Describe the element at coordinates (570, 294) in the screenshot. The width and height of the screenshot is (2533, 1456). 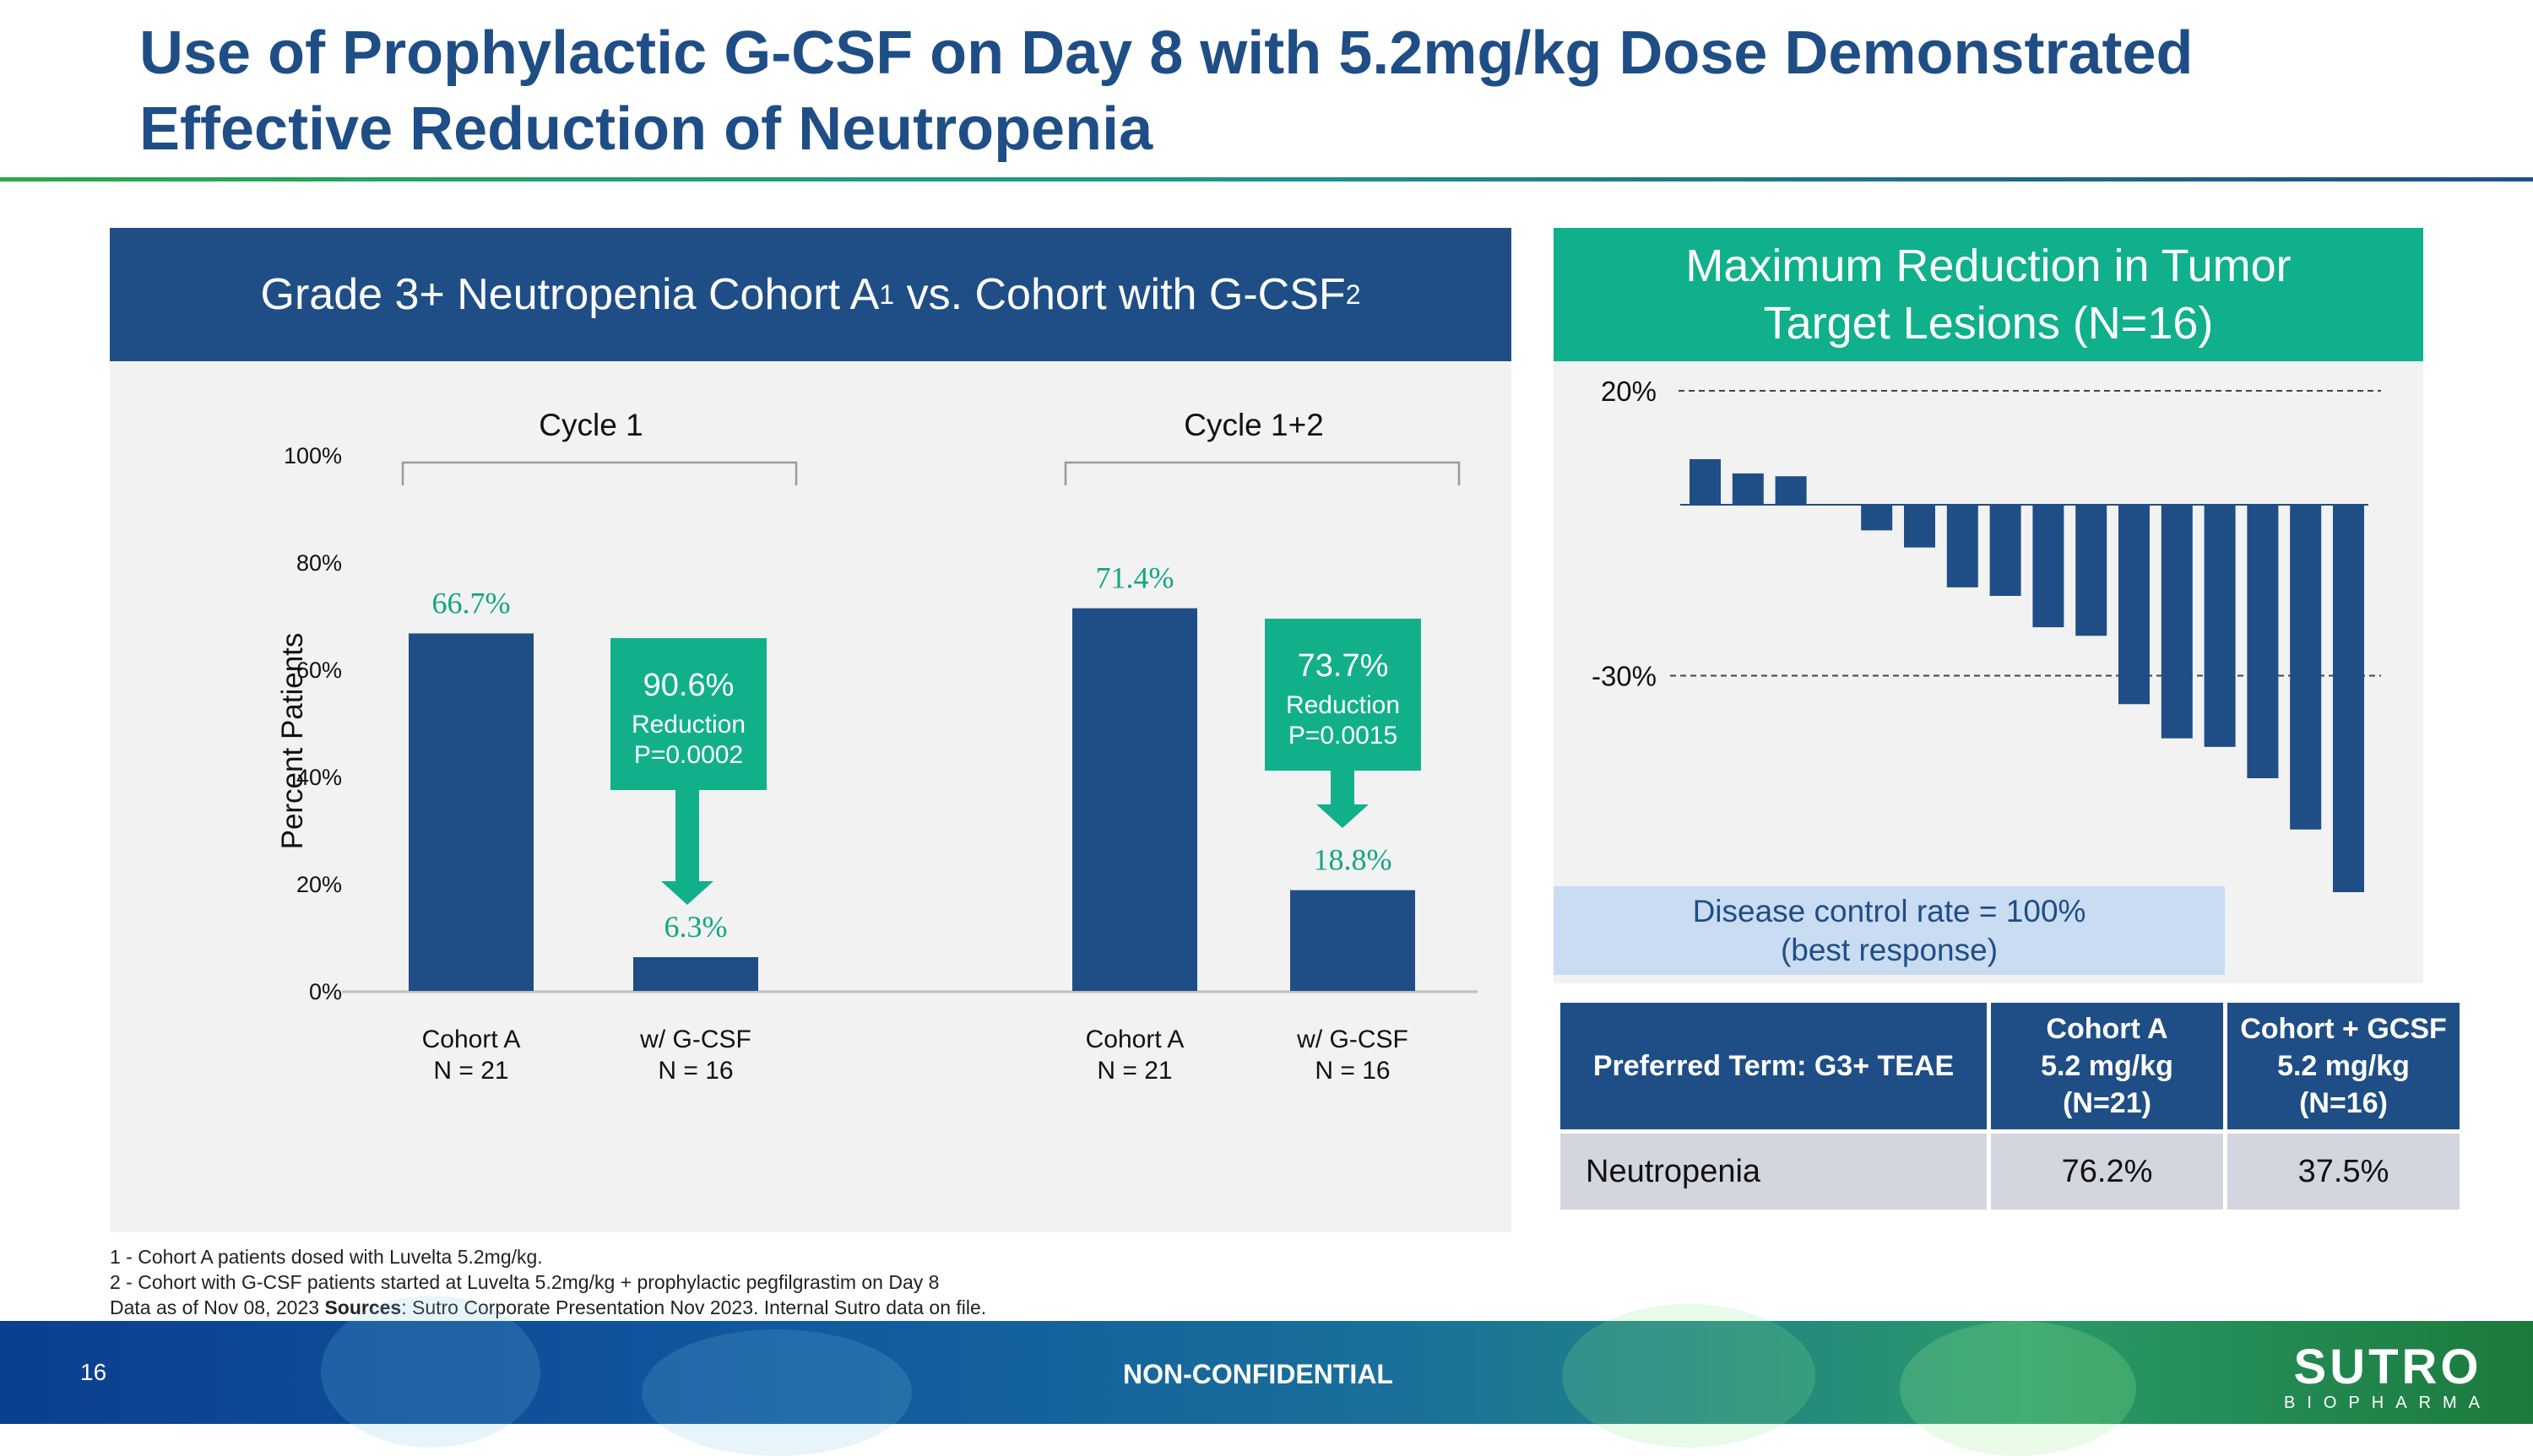
I see `header-text-a: Grade 3+ Neutropenia Cohort A` at that location.